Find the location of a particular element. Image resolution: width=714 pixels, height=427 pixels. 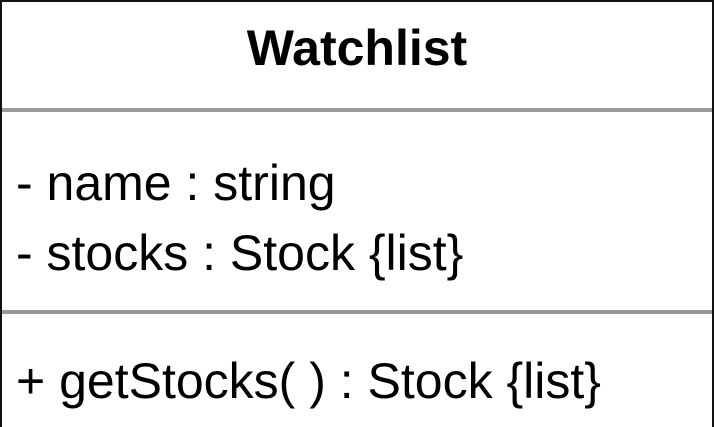

attribute-name: - name : string is located at coordinates (176, 183).